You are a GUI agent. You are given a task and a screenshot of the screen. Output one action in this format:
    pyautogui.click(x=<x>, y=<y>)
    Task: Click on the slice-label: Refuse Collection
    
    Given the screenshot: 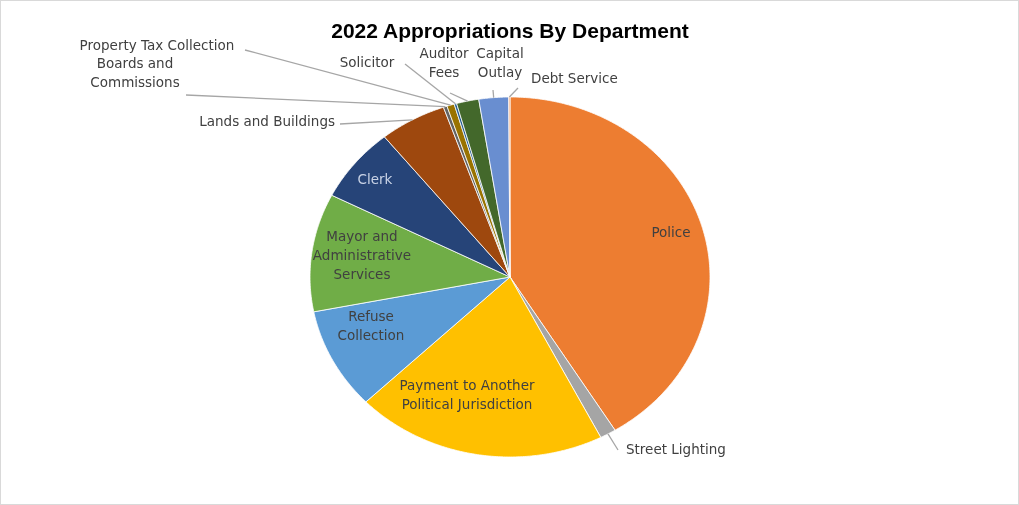 What is the action you would take?
    pyautogui.click(x=371, y=325)
    